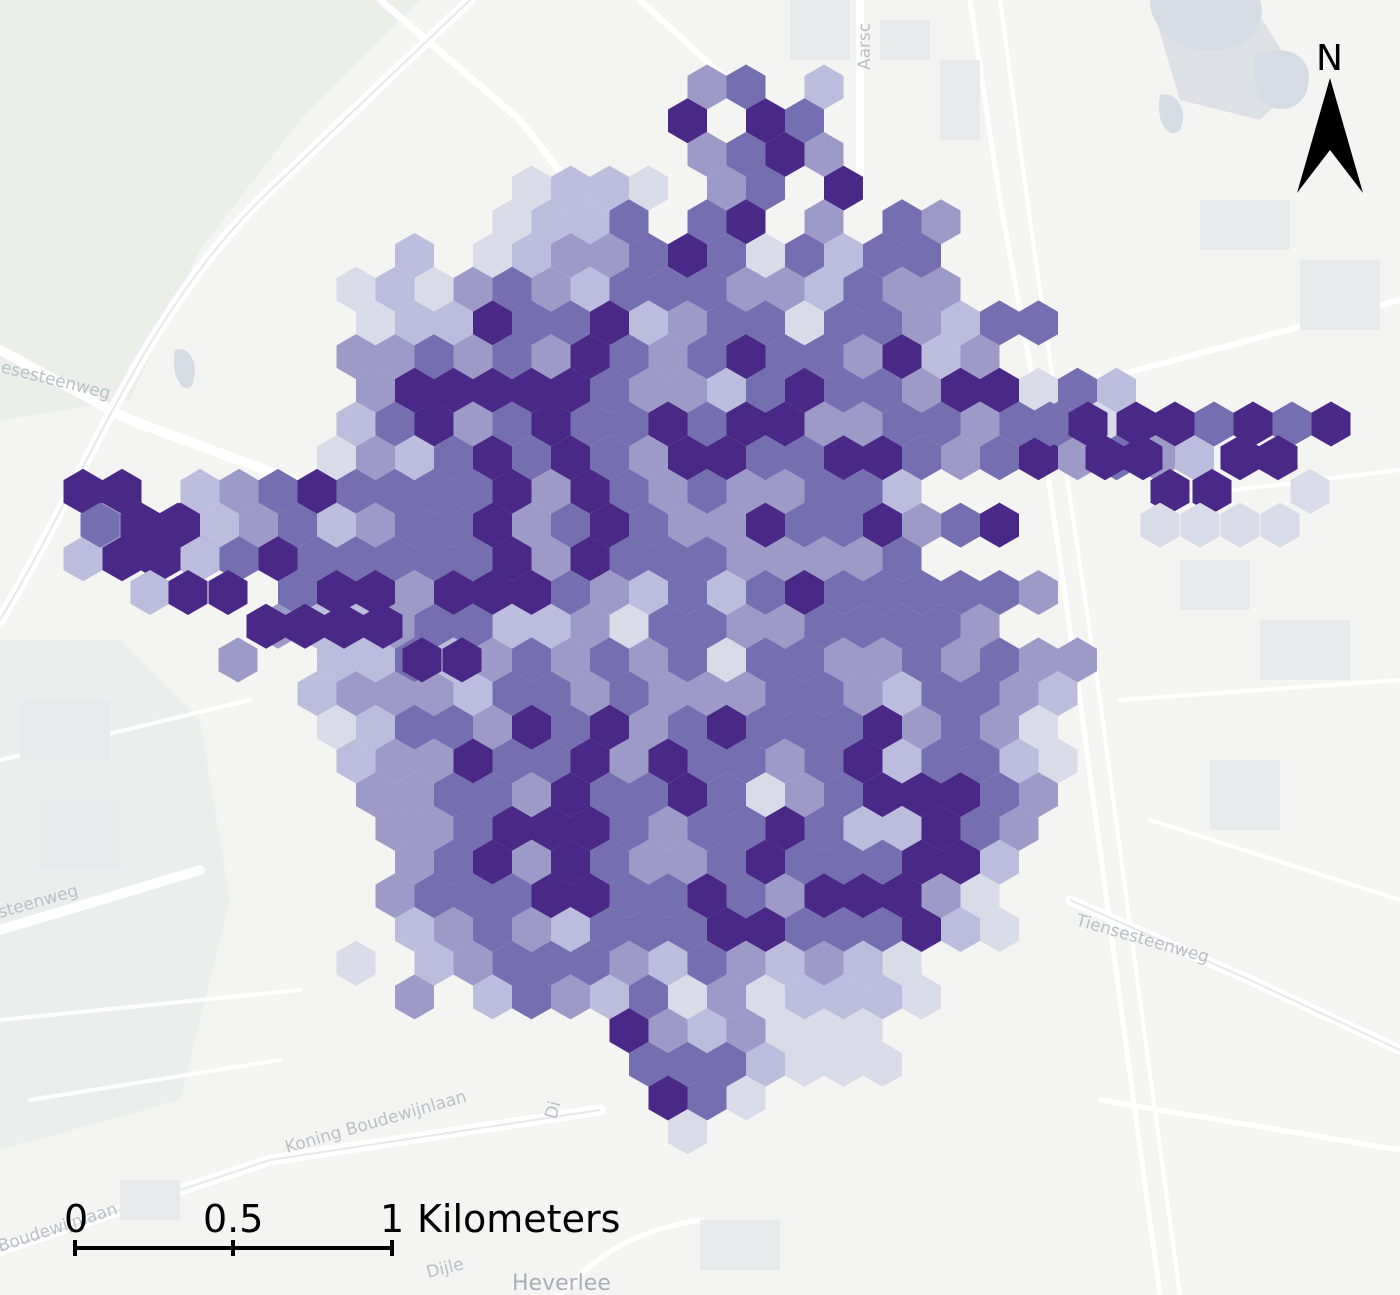  I want to click on scale-bar: 0 0.5 1 Kilometers, so click(342, 1226).